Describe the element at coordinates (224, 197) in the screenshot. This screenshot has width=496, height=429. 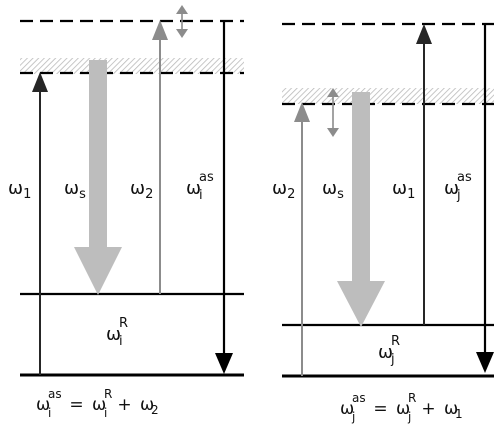
I see `left-wias-arrow` at that location.